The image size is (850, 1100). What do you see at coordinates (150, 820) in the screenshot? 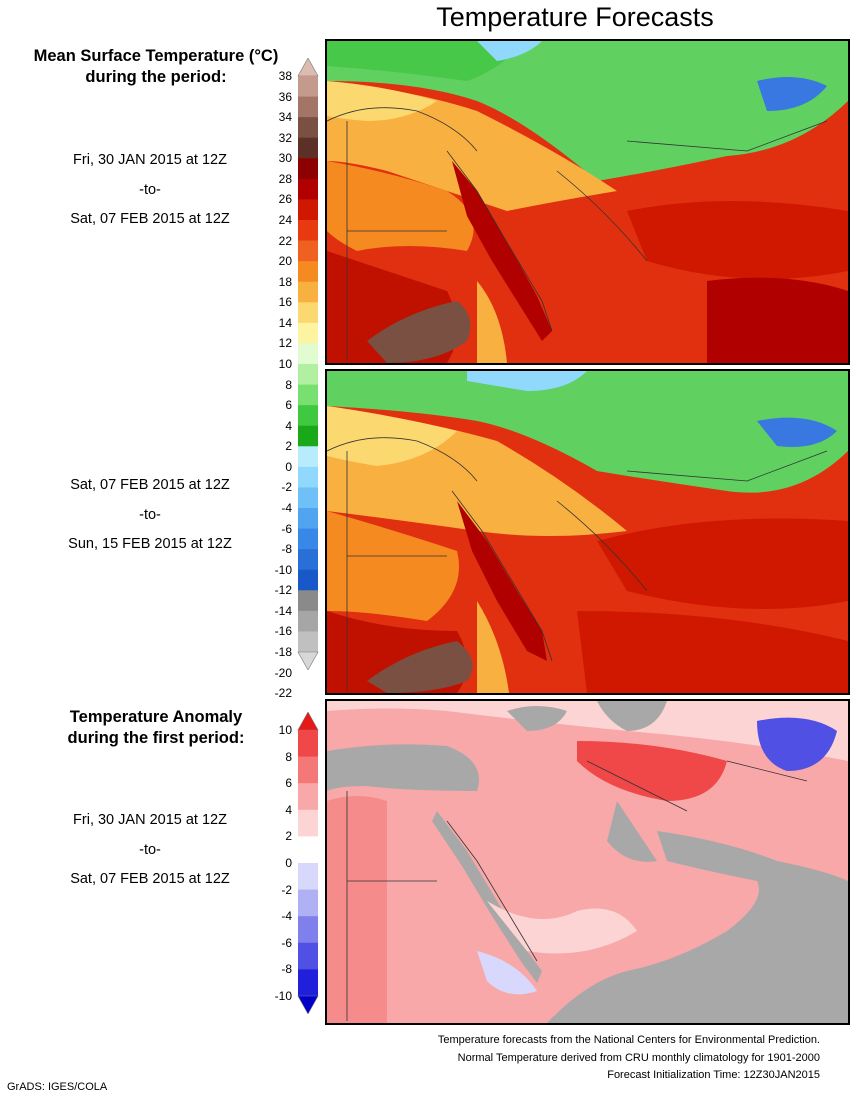
I see `anomaly-period-start: Fri, 30 JAN 2015 at 12Z` at bounding box center [150, 820].